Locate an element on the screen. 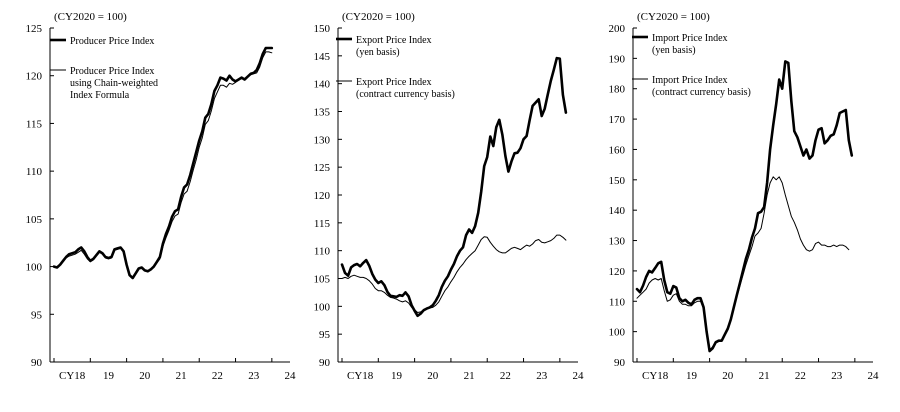  y-tick-label: 135 is located at coordinates (322, 113).